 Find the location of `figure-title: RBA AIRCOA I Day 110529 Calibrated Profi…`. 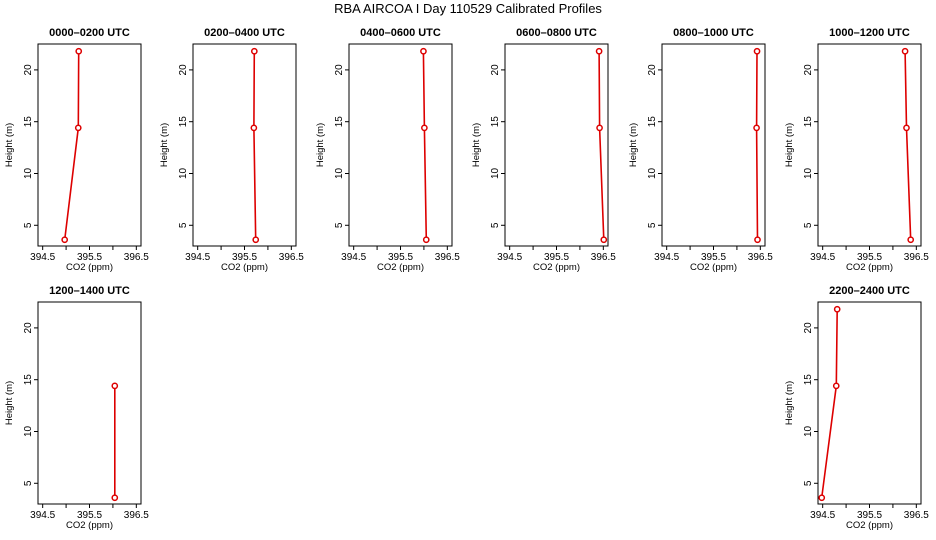

figure-title: RBA AIRCOA I Day 110529 Calibrated Profi… is located at coordinates (468, 8).